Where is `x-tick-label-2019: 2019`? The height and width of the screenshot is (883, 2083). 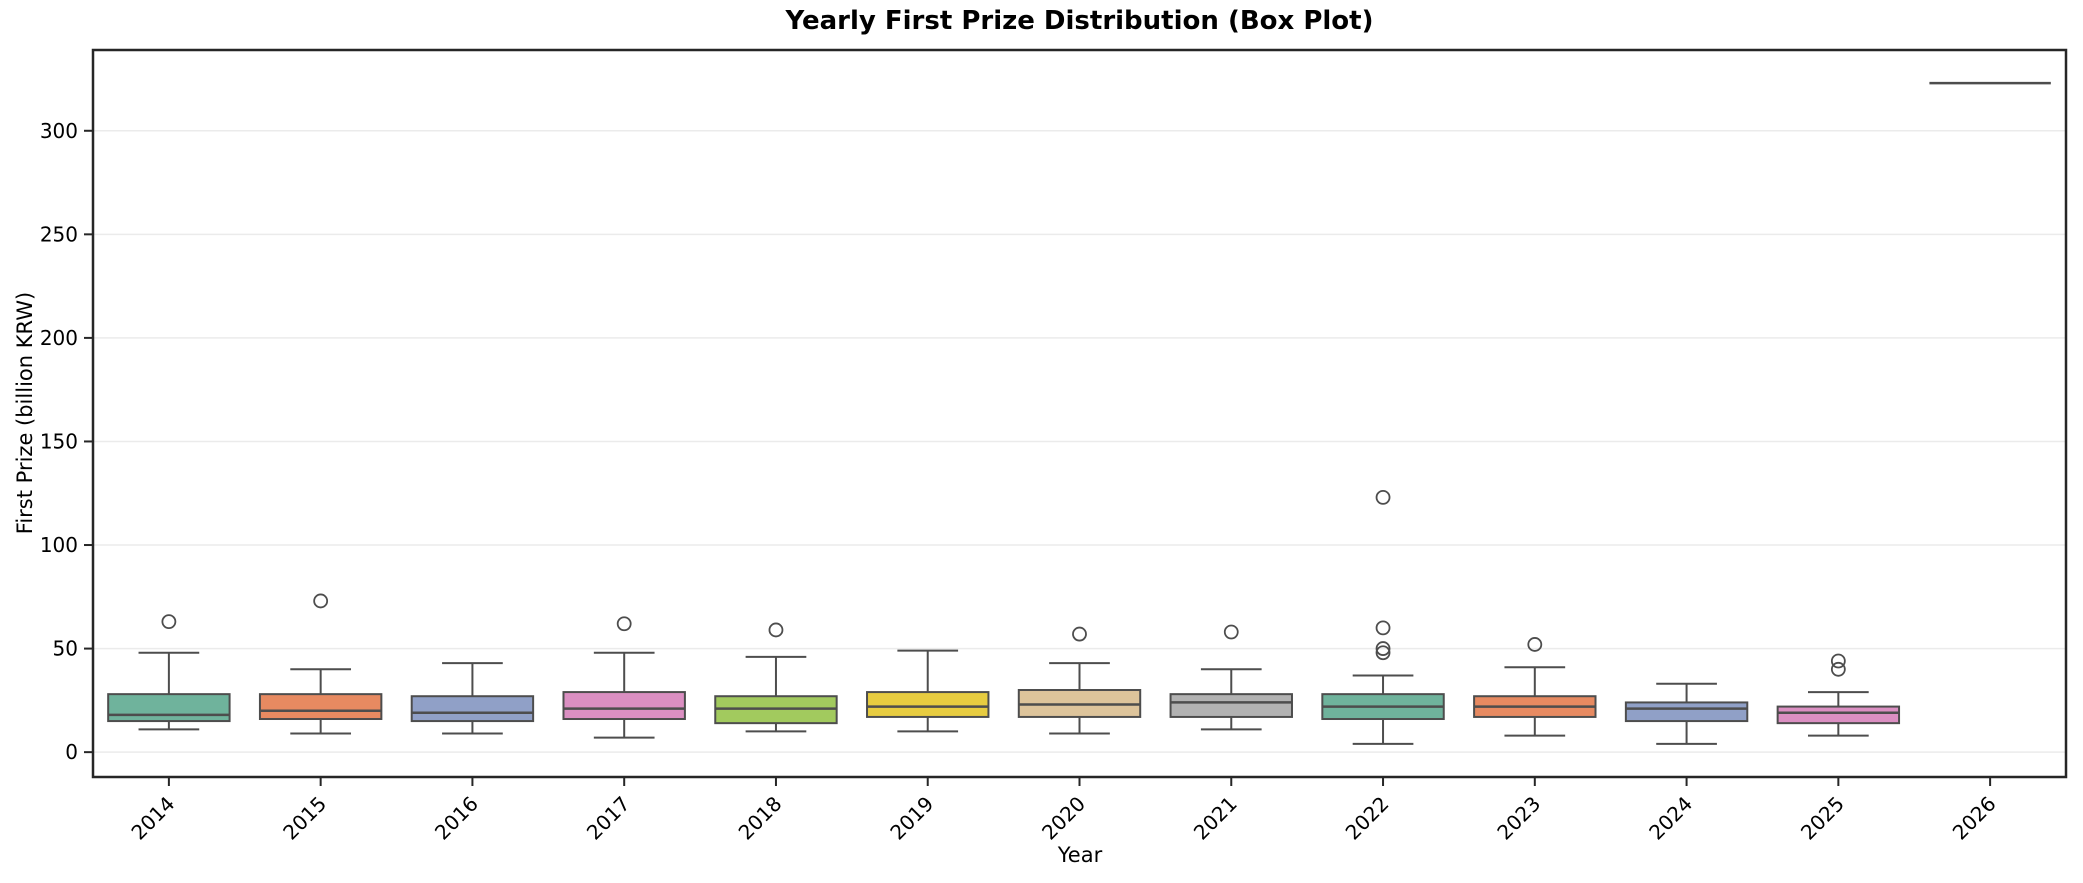 x-tick-label-2019: 2019 is located at coordinates (911, 818).